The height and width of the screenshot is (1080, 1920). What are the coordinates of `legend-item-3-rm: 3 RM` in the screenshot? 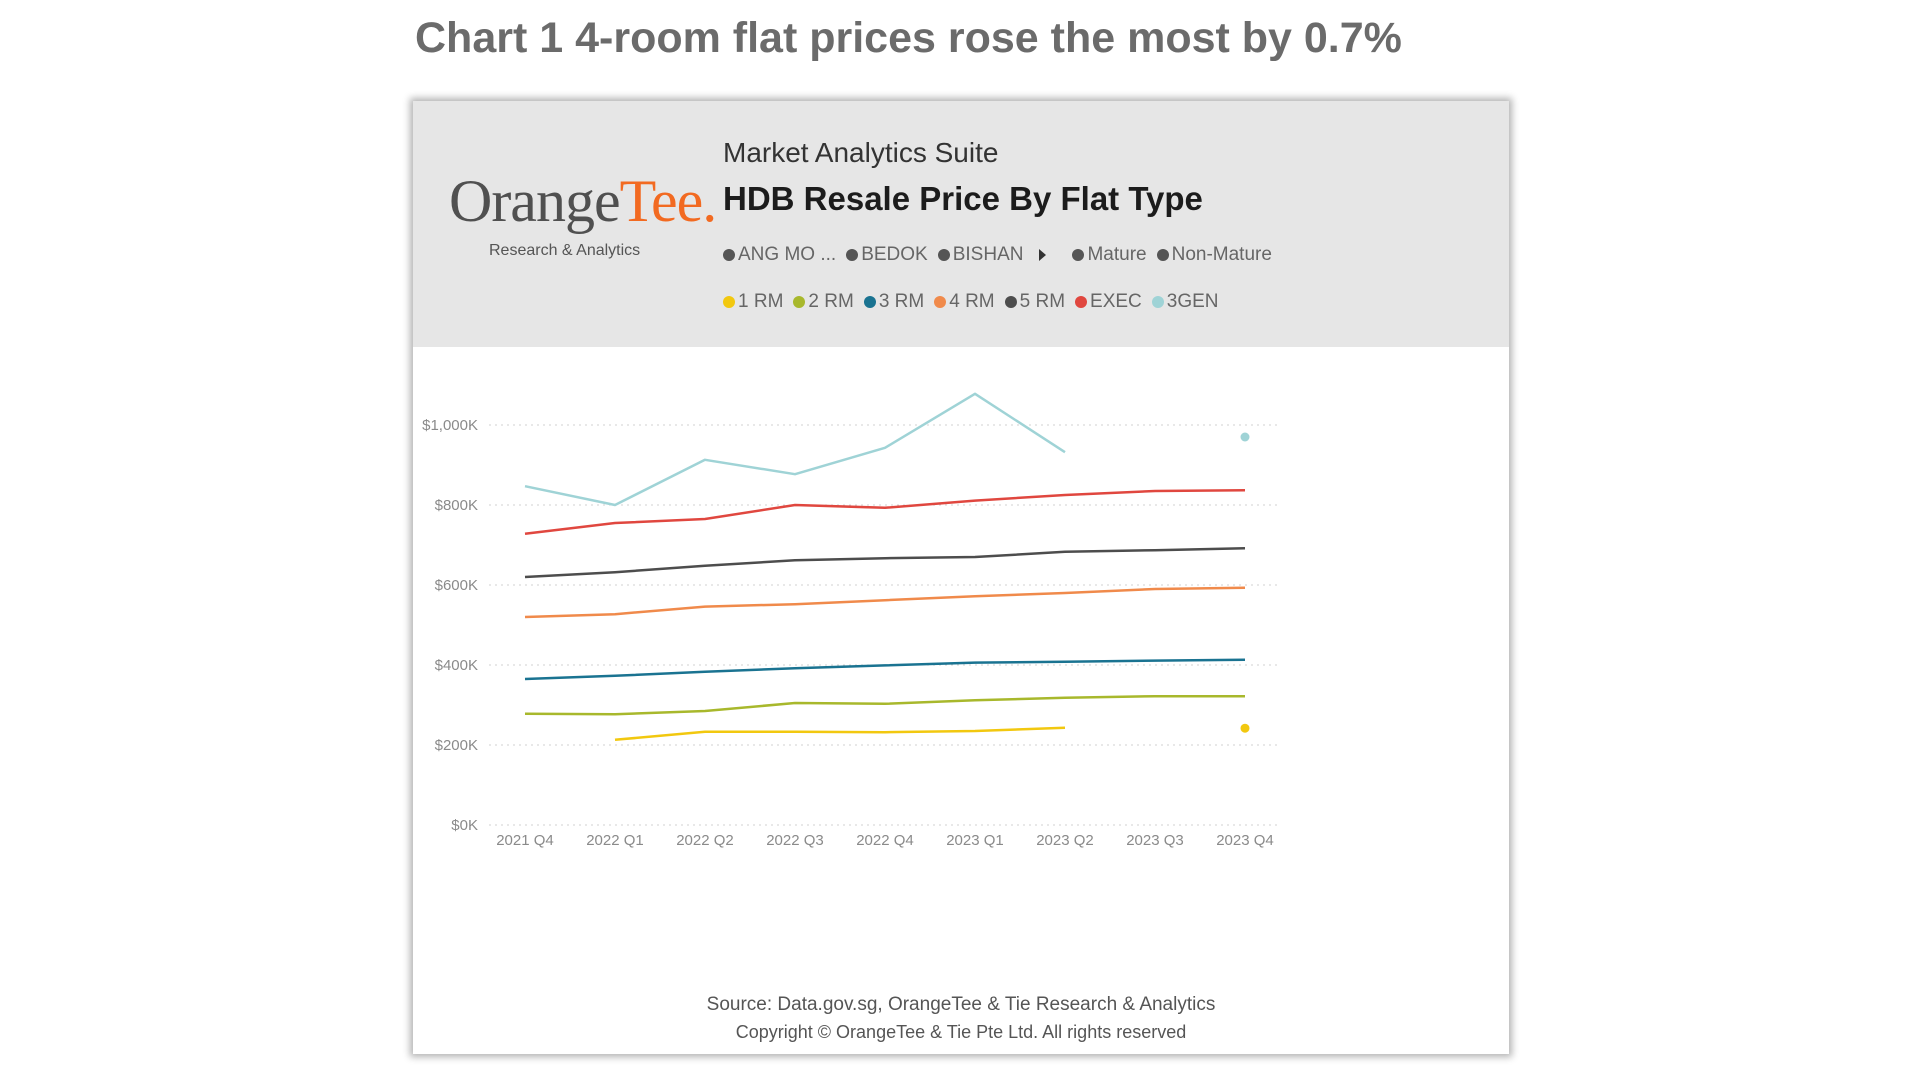 It's located at (894, 302).